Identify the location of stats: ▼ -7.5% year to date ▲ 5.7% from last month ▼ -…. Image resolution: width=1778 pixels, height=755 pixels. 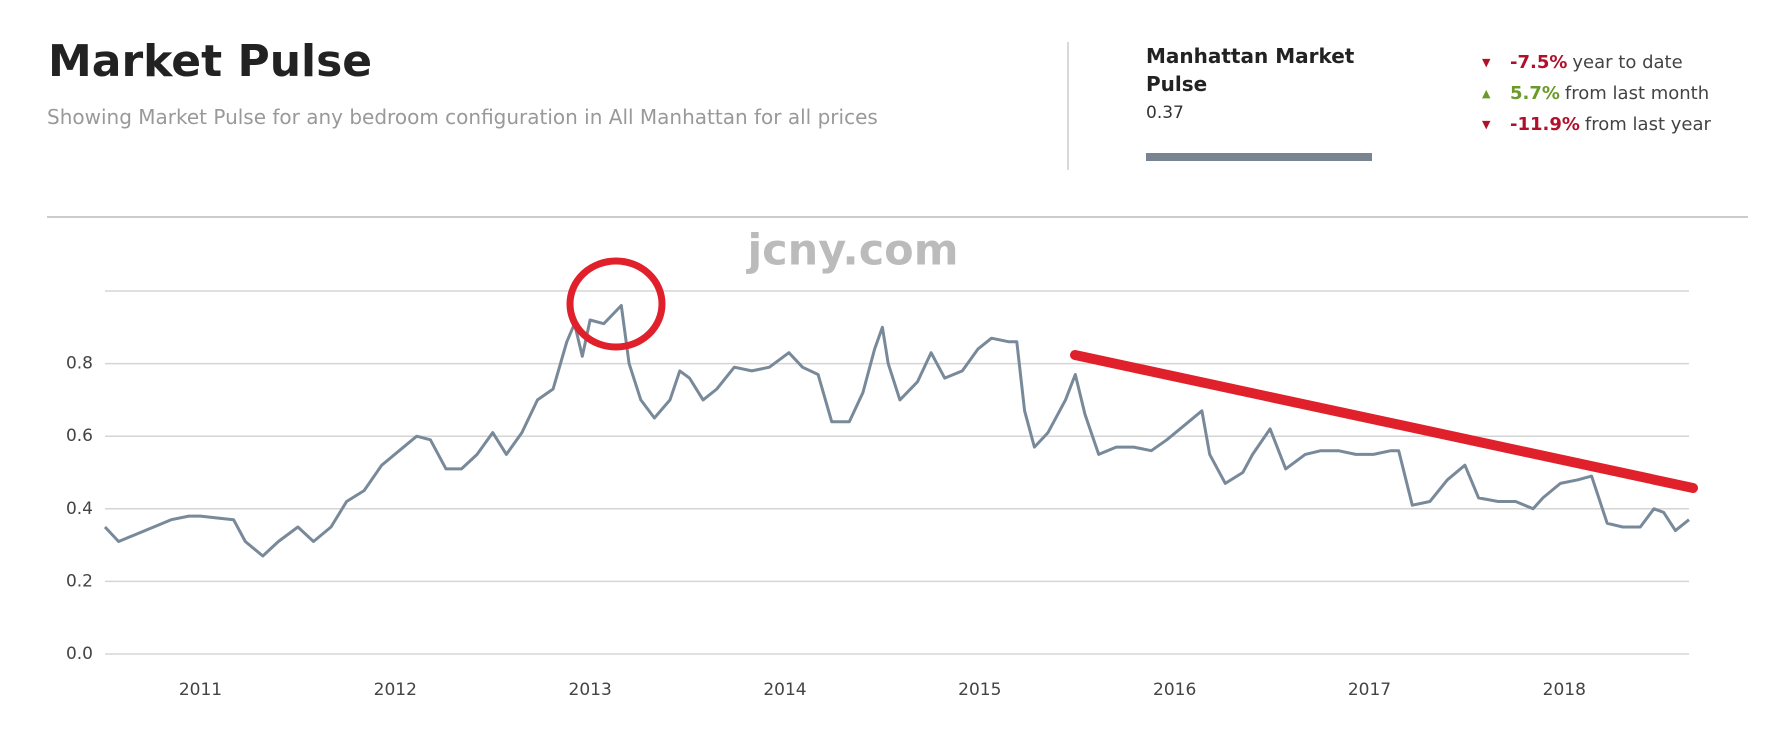
(1596, 93).